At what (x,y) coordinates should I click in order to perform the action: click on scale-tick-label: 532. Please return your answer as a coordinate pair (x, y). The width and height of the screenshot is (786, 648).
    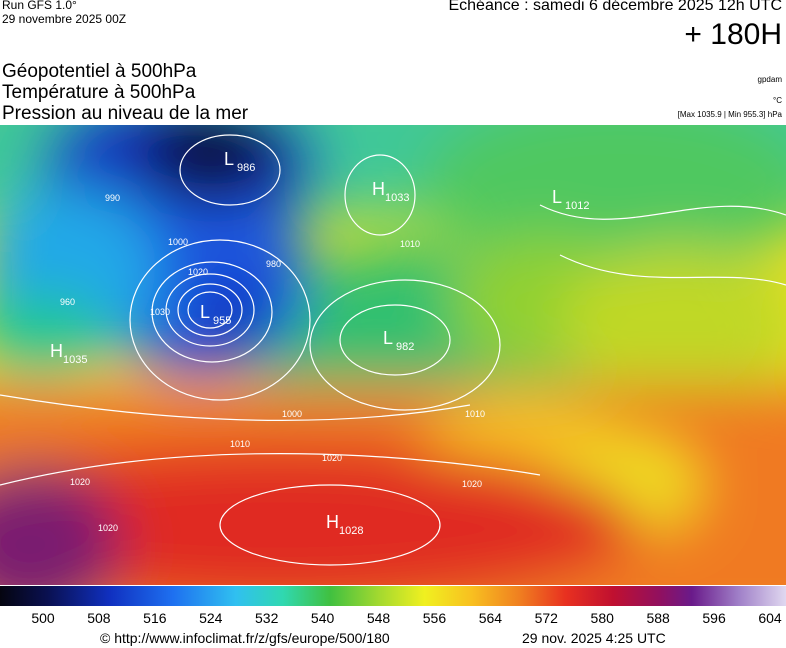
    Looking at the image, I should click on (267, 618).